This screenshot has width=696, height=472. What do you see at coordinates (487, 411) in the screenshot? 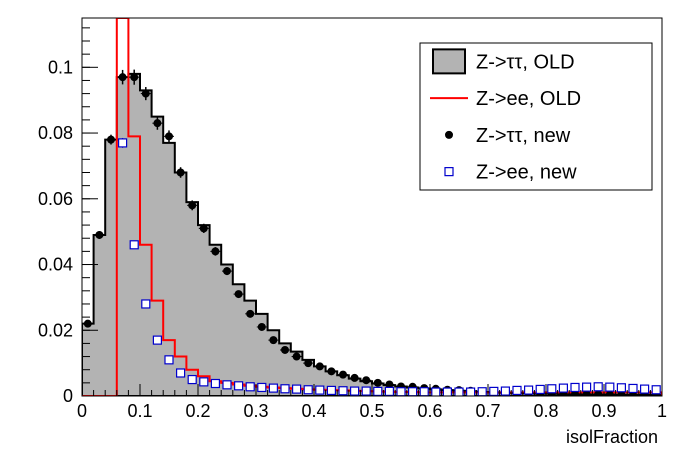
I see `x-tick-label: 0.7` at bounding box center [487, 411].